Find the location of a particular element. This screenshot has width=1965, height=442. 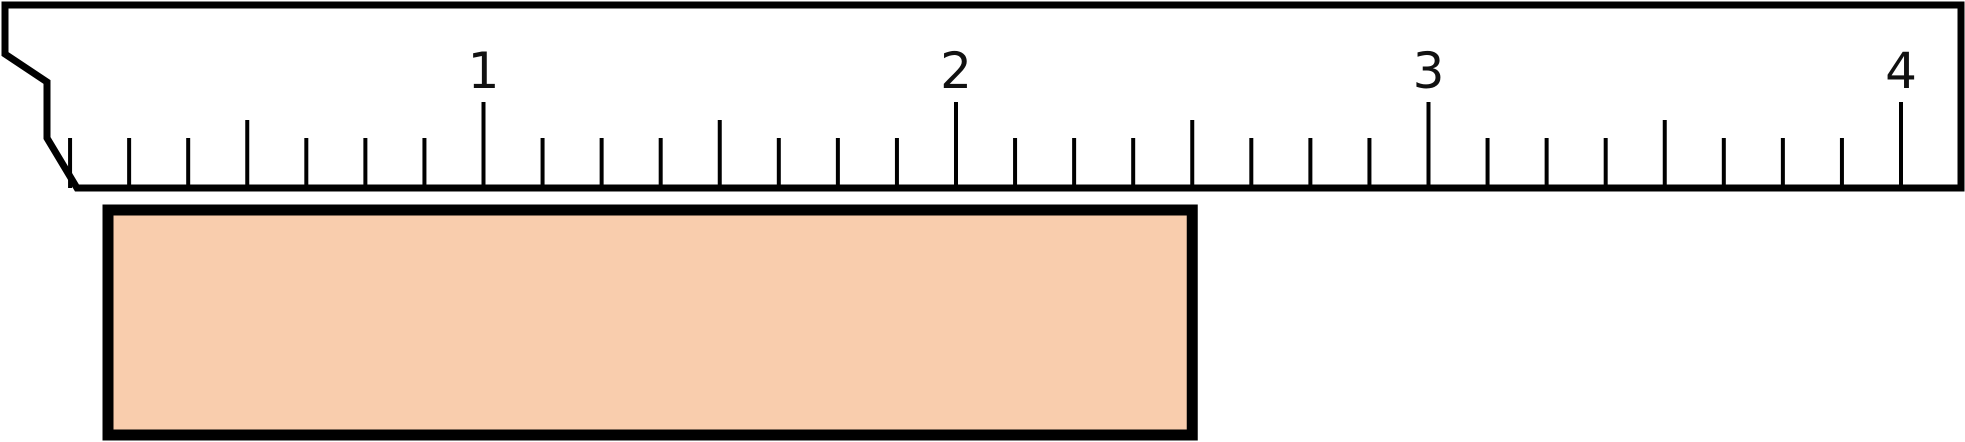

ruler-labels: 1 2 3 4 is located at coordinates (1192, 71).